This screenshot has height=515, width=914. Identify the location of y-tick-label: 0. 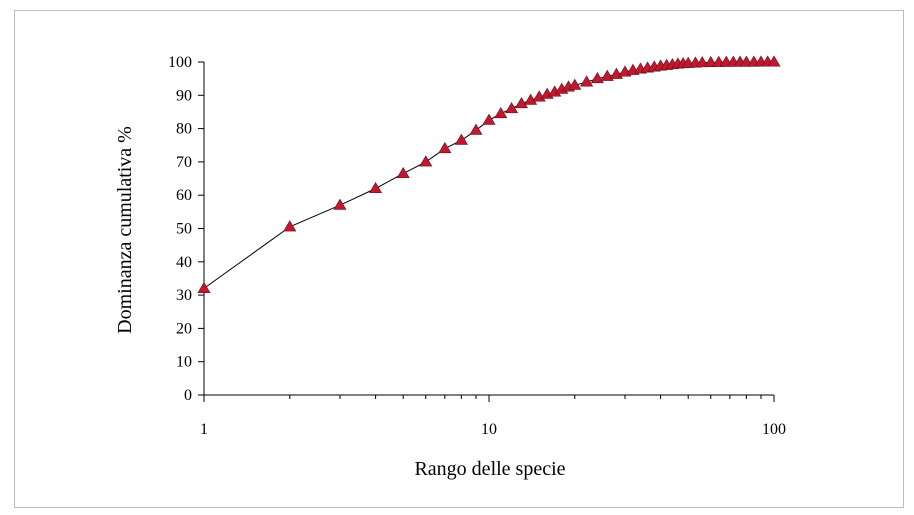
(188, 395).